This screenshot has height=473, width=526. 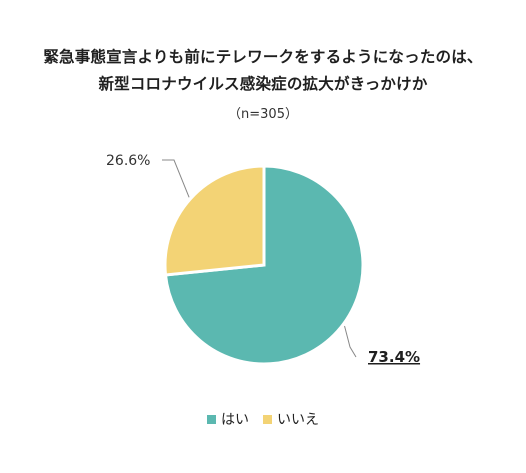 I want to click on legend: はい いいえ, so click(x=263, y=419).